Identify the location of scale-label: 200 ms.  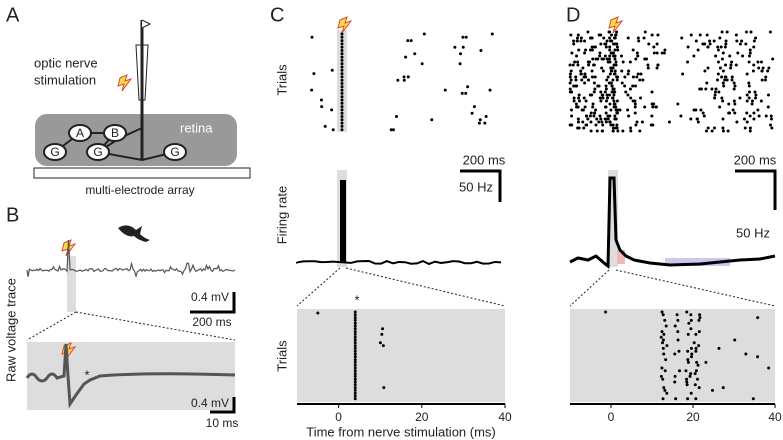
(484, 159).